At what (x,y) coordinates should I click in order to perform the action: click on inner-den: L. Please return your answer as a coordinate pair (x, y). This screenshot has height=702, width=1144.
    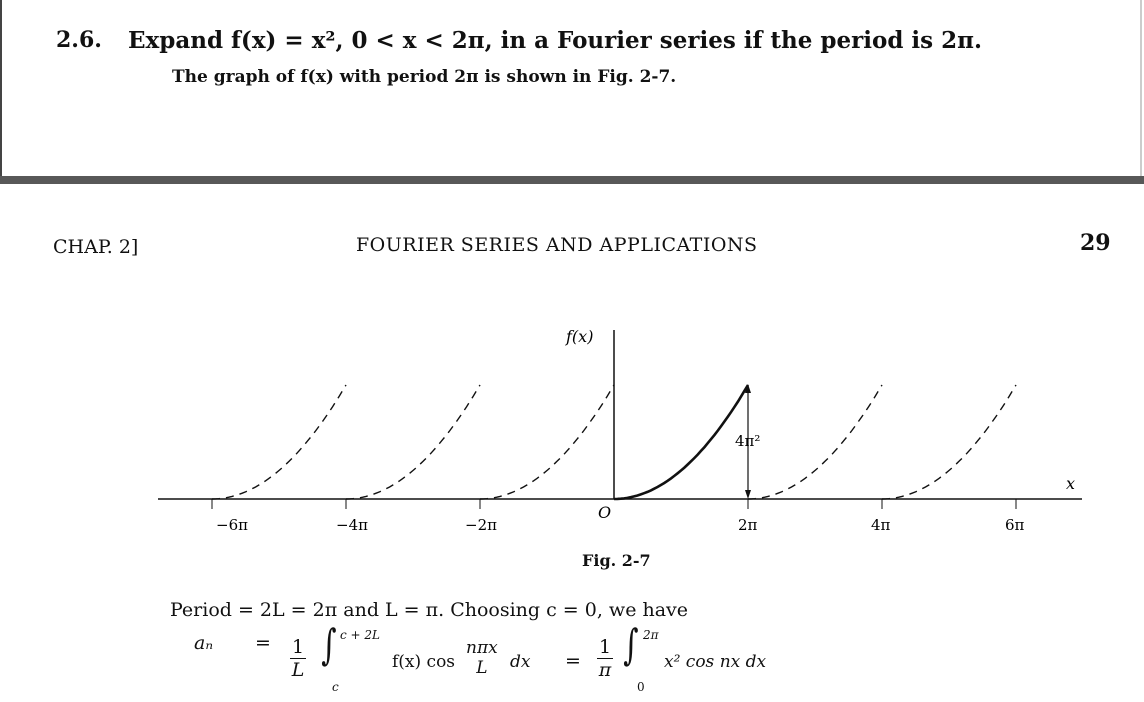
    Looking at the image, I should click on (482, 668).